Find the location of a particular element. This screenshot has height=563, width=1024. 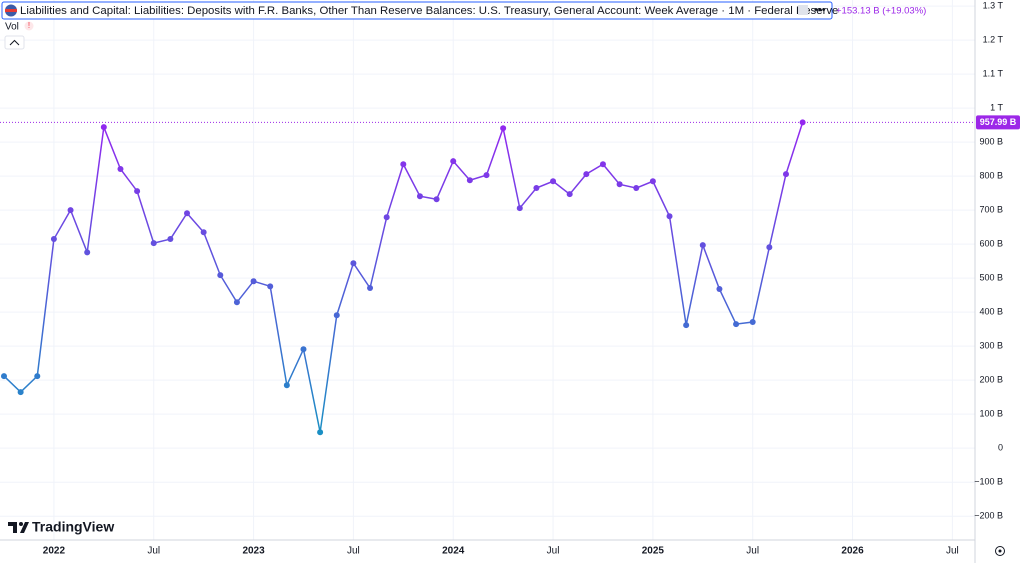

collapse-button is located at coordinates (14, 42).